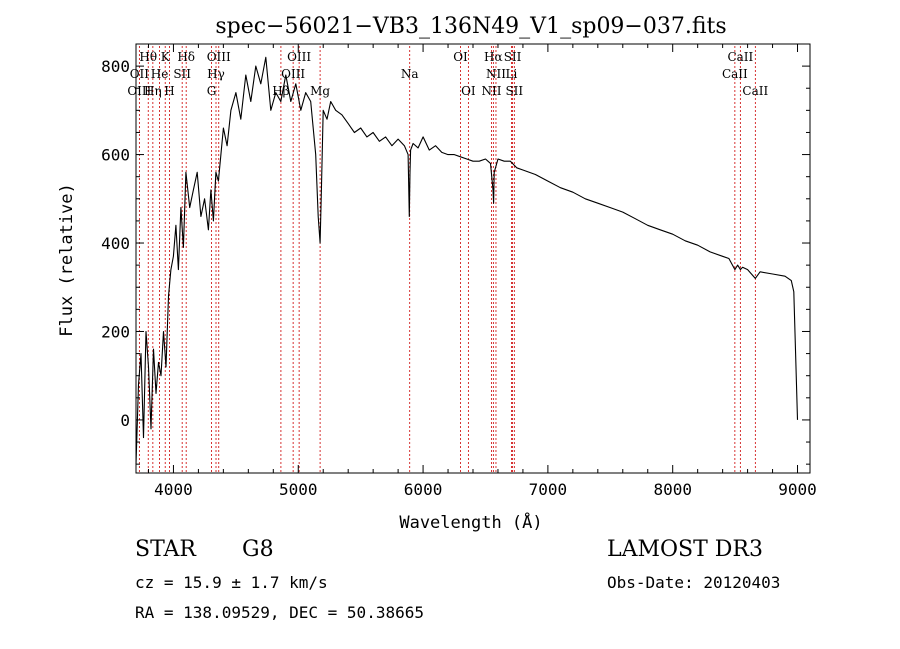 The image size is (900, 649). I want to click on line-label: G, so click(212, 91).